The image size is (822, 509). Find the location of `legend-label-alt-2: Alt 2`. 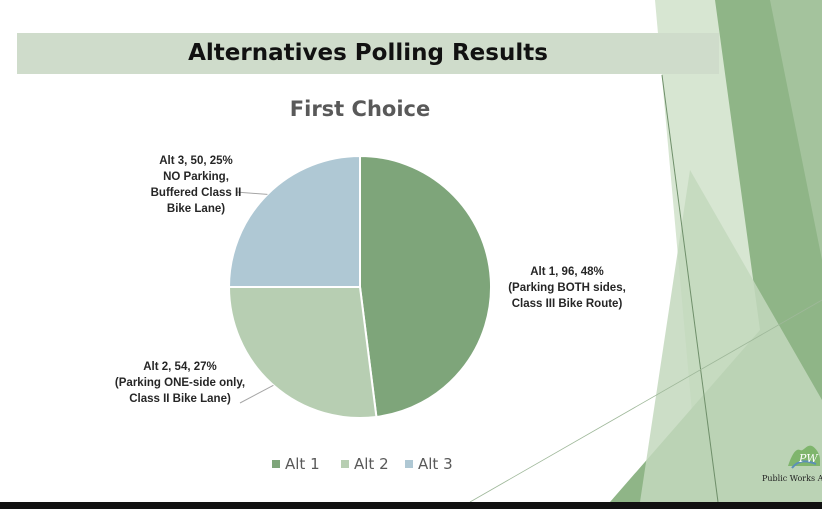

legend-label-alt-2: Alt 2 is located at coordinates (371, 464).